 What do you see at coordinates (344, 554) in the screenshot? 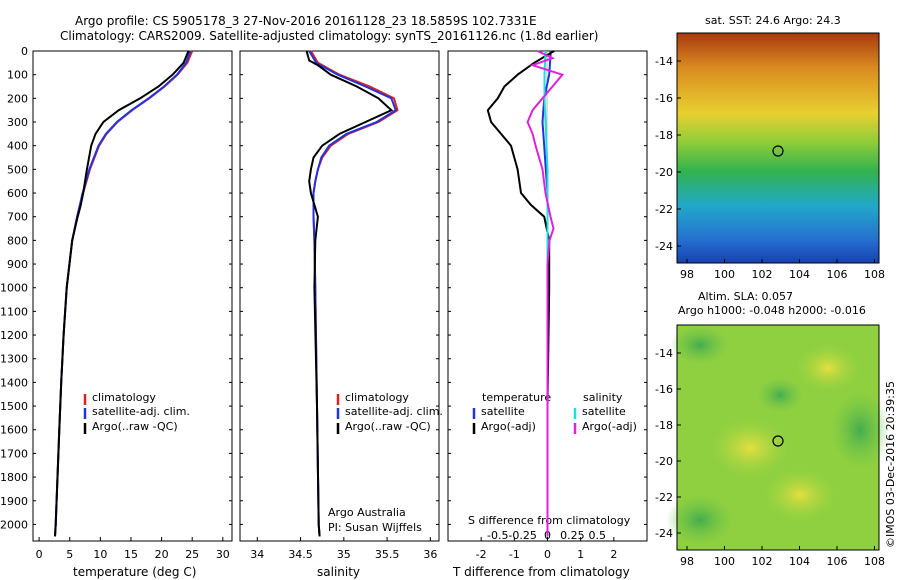
I see `sal-x-tick-label: 35` at bounding box center [344, 554].